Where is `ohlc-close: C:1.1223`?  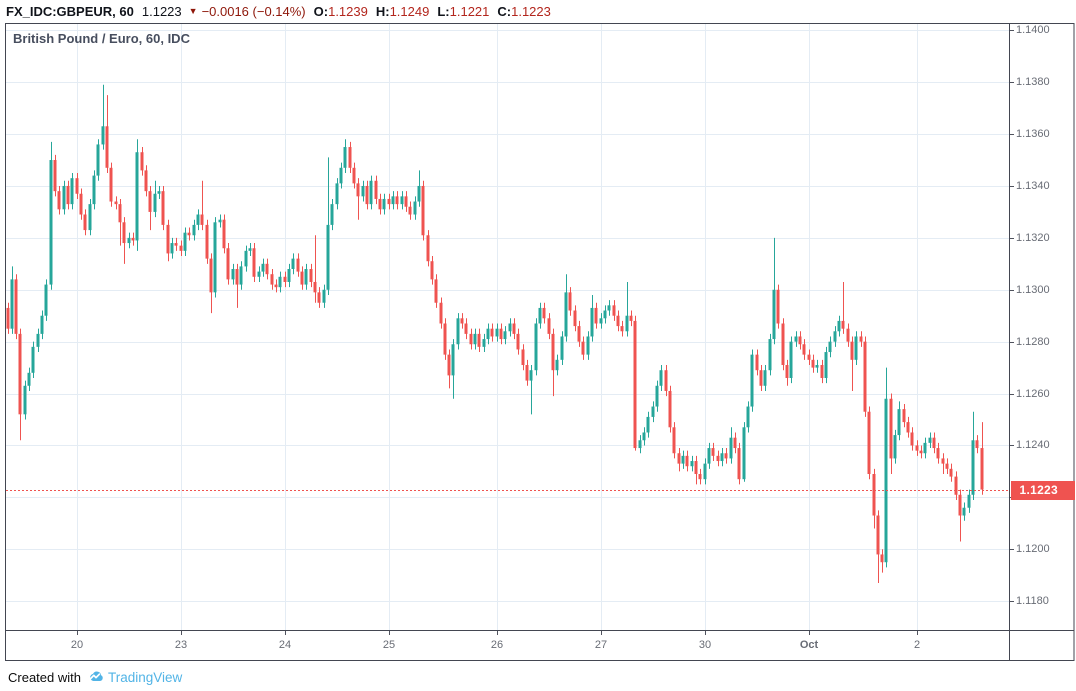
ohlc-close: C:1.1223 is located at coordinates (523, 11).